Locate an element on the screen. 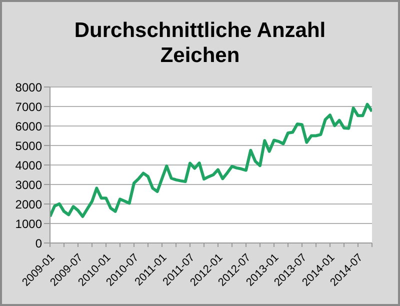  y-tick-label: 4000 is located at coordinates (28, 165).